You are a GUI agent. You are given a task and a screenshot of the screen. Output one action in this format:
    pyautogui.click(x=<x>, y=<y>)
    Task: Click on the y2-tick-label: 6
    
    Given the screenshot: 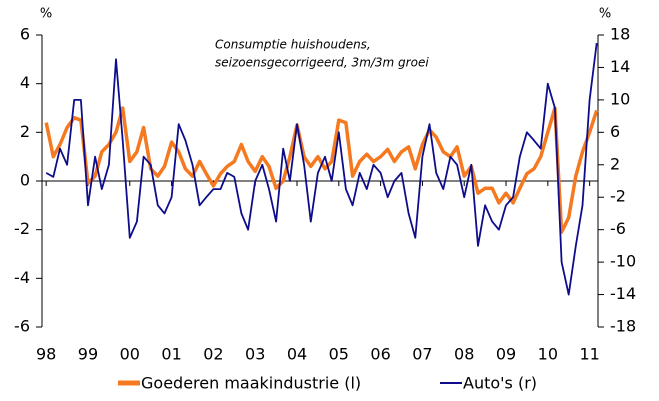 What is the action you would take?
    pyautogui.click(x=615, y=131)
    